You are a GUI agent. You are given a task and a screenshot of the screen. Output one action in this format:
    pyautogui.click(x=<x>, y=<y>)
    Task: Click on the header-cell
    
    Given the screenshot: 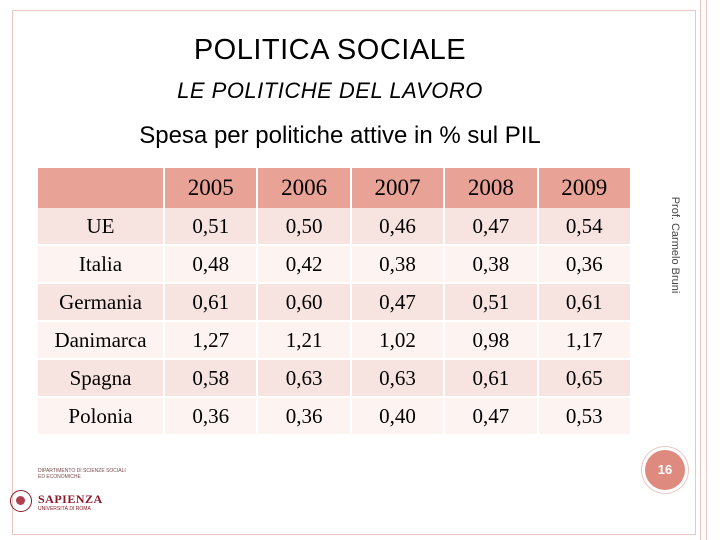 What is the action you would take?
    pyautogui.click(x=101, y=188)
    